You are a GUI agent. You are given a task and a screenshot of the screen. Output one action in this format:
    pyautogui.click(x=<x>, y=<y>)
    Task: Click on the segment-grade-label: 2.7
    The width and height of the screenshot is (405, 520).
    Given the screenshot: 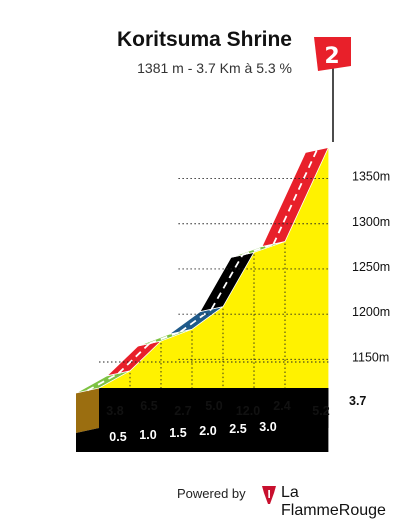 What is the action you would take?
    pyautogui.click(x=182, y=411)
    